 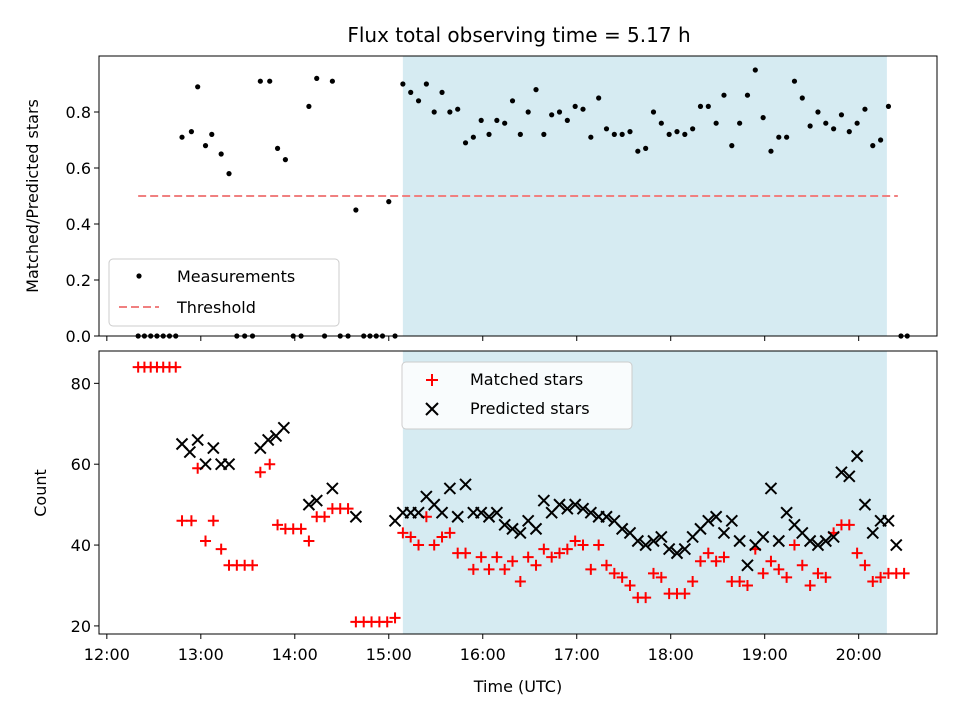 I want to click on y-tick-label: 20, so click(x=81, y=626).